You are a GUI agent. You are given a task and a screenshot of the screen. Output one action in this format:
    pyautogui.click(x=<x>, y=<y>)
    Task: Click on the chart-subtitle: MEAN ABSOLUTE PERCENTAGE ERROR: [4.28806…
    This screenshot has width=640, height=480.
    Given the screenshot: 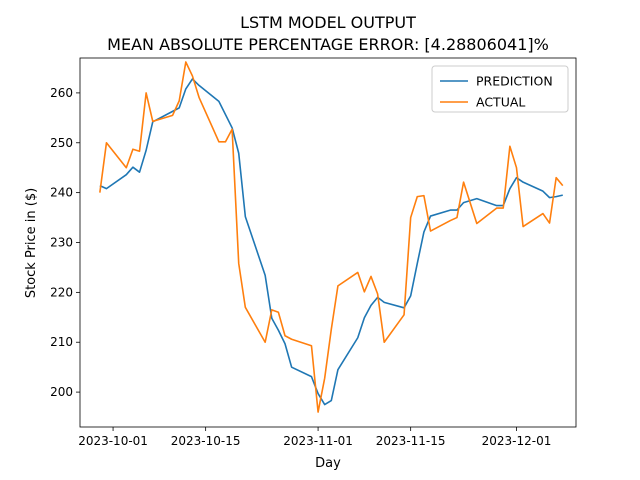 What is the action you would take?
    pyautogui.click(x=328, y=44)
    